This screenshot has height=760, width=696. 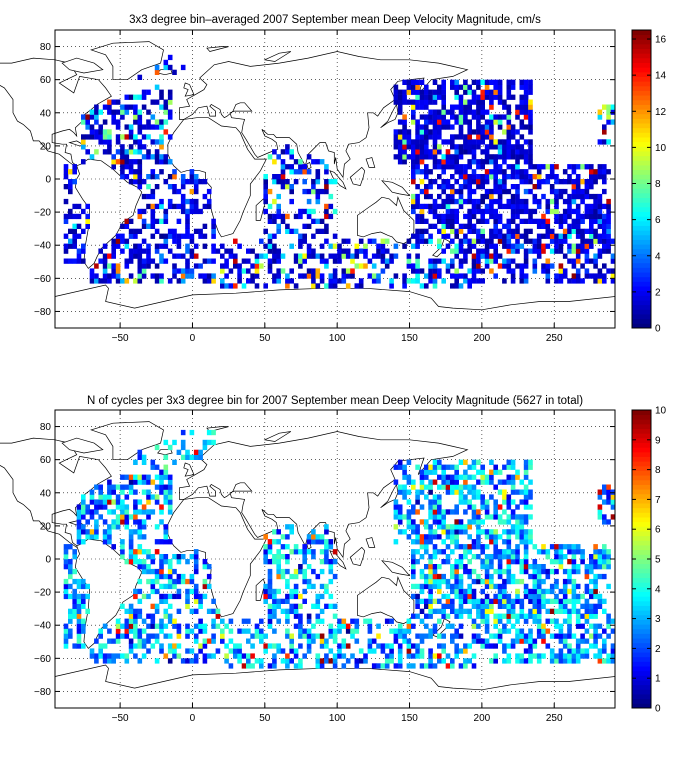 I want to click on continent-outline, so click(x=217, y=557).